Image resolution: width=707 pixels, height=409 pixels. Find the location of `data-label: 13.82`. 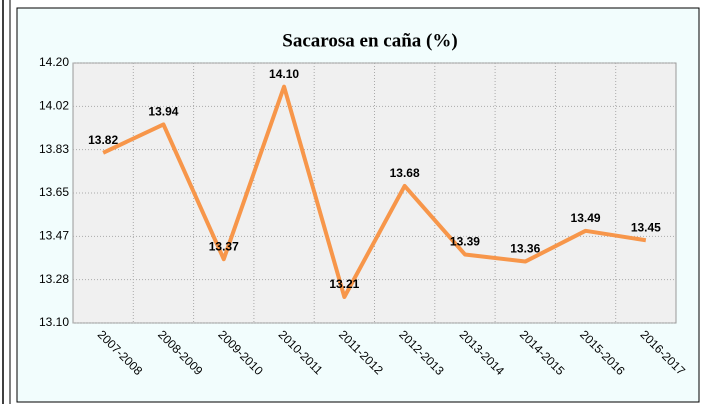

data-label: 13.82 is located at coordinates (103, 140).